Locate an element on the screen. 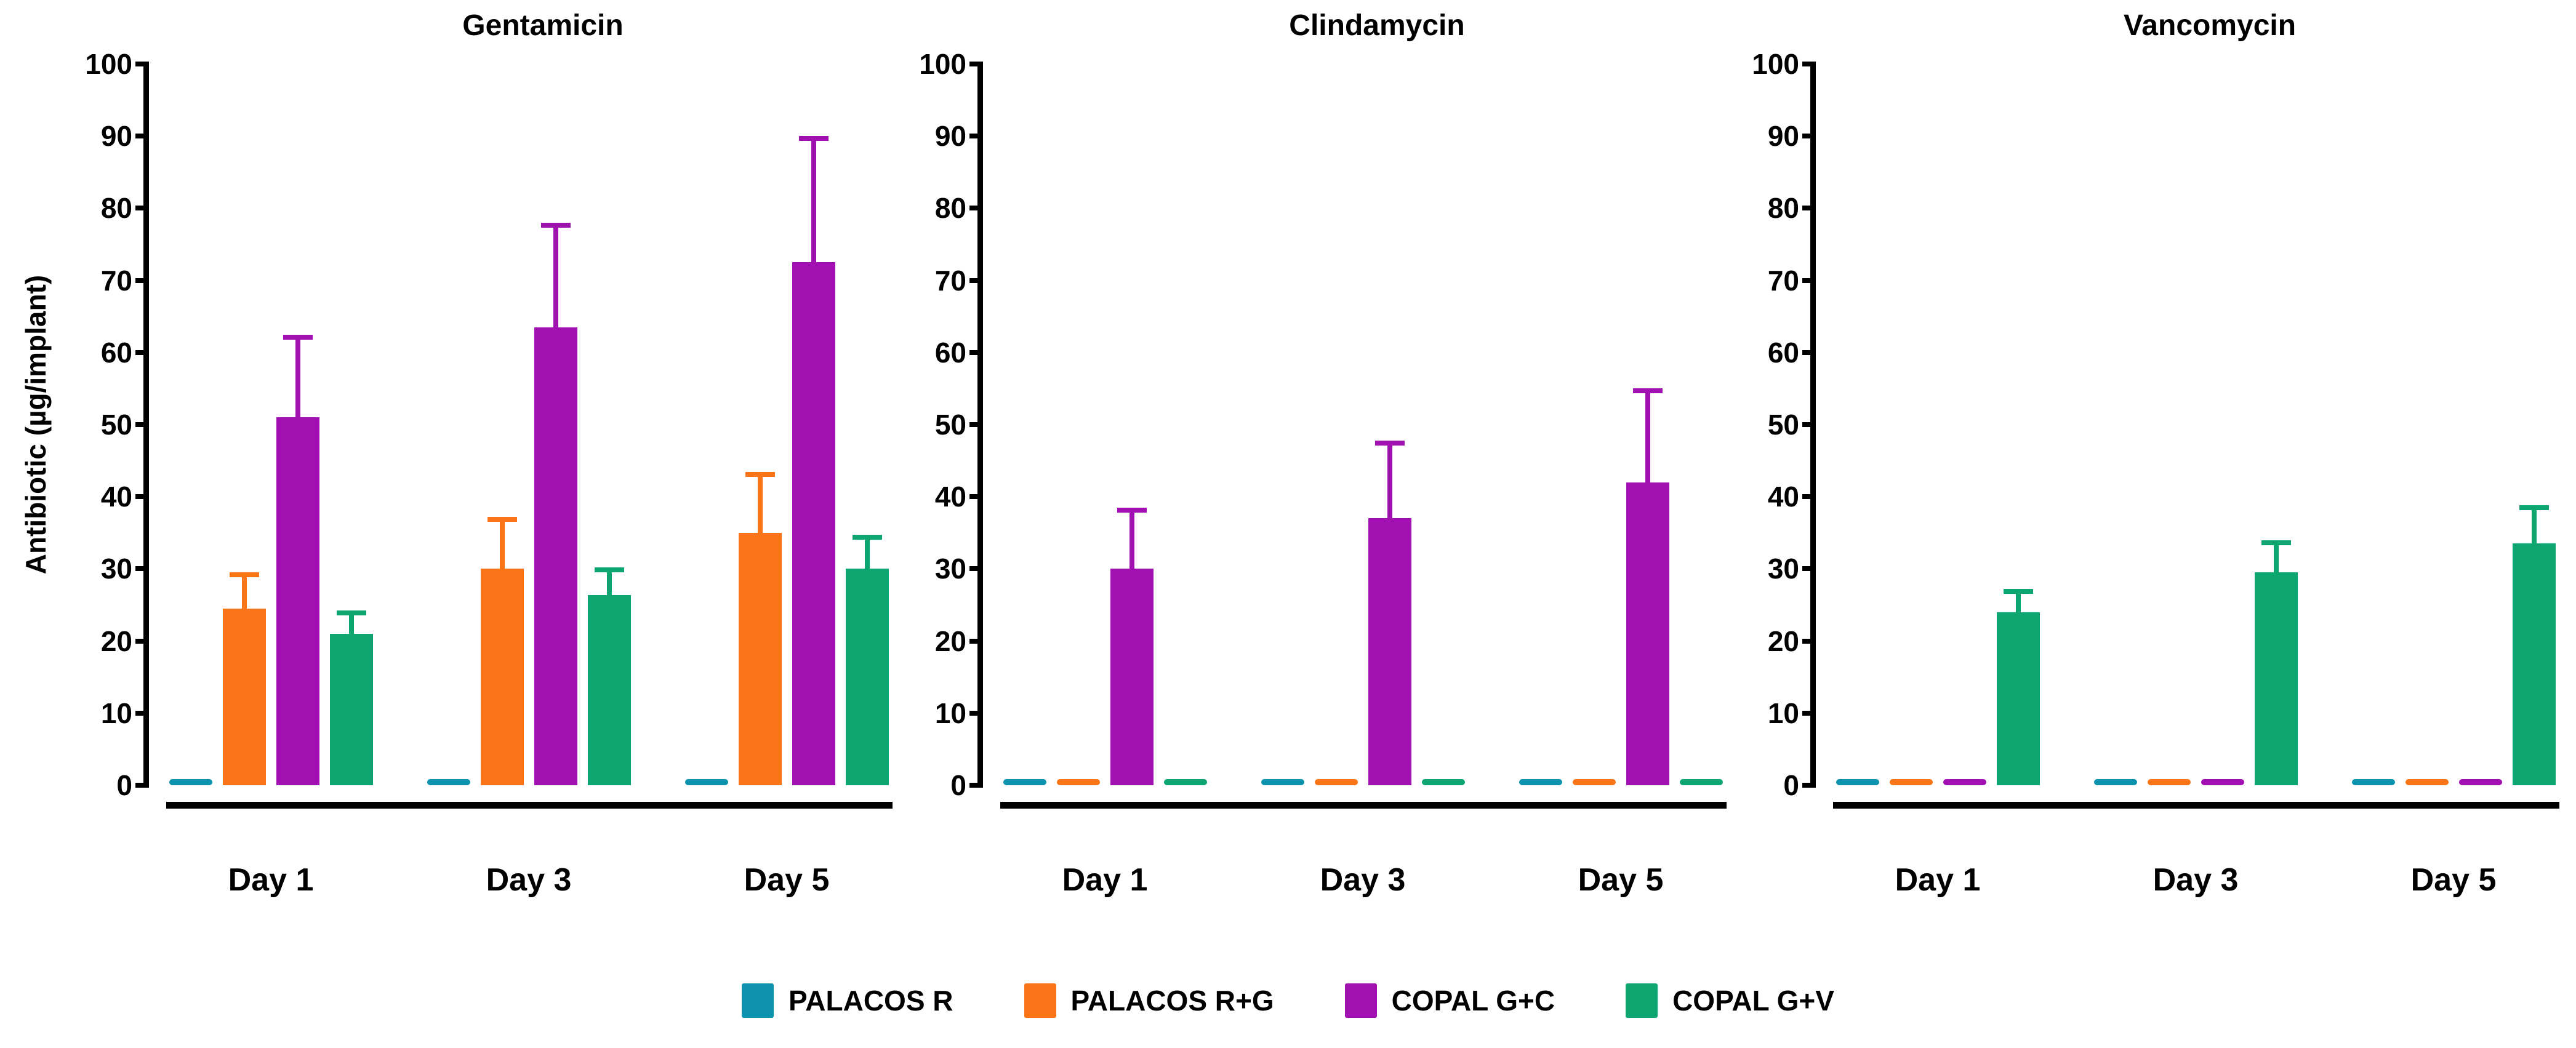 This screenshot has width=2576, height=1048. panel-title: Vancomycin is located at coordinates (2210, 25).